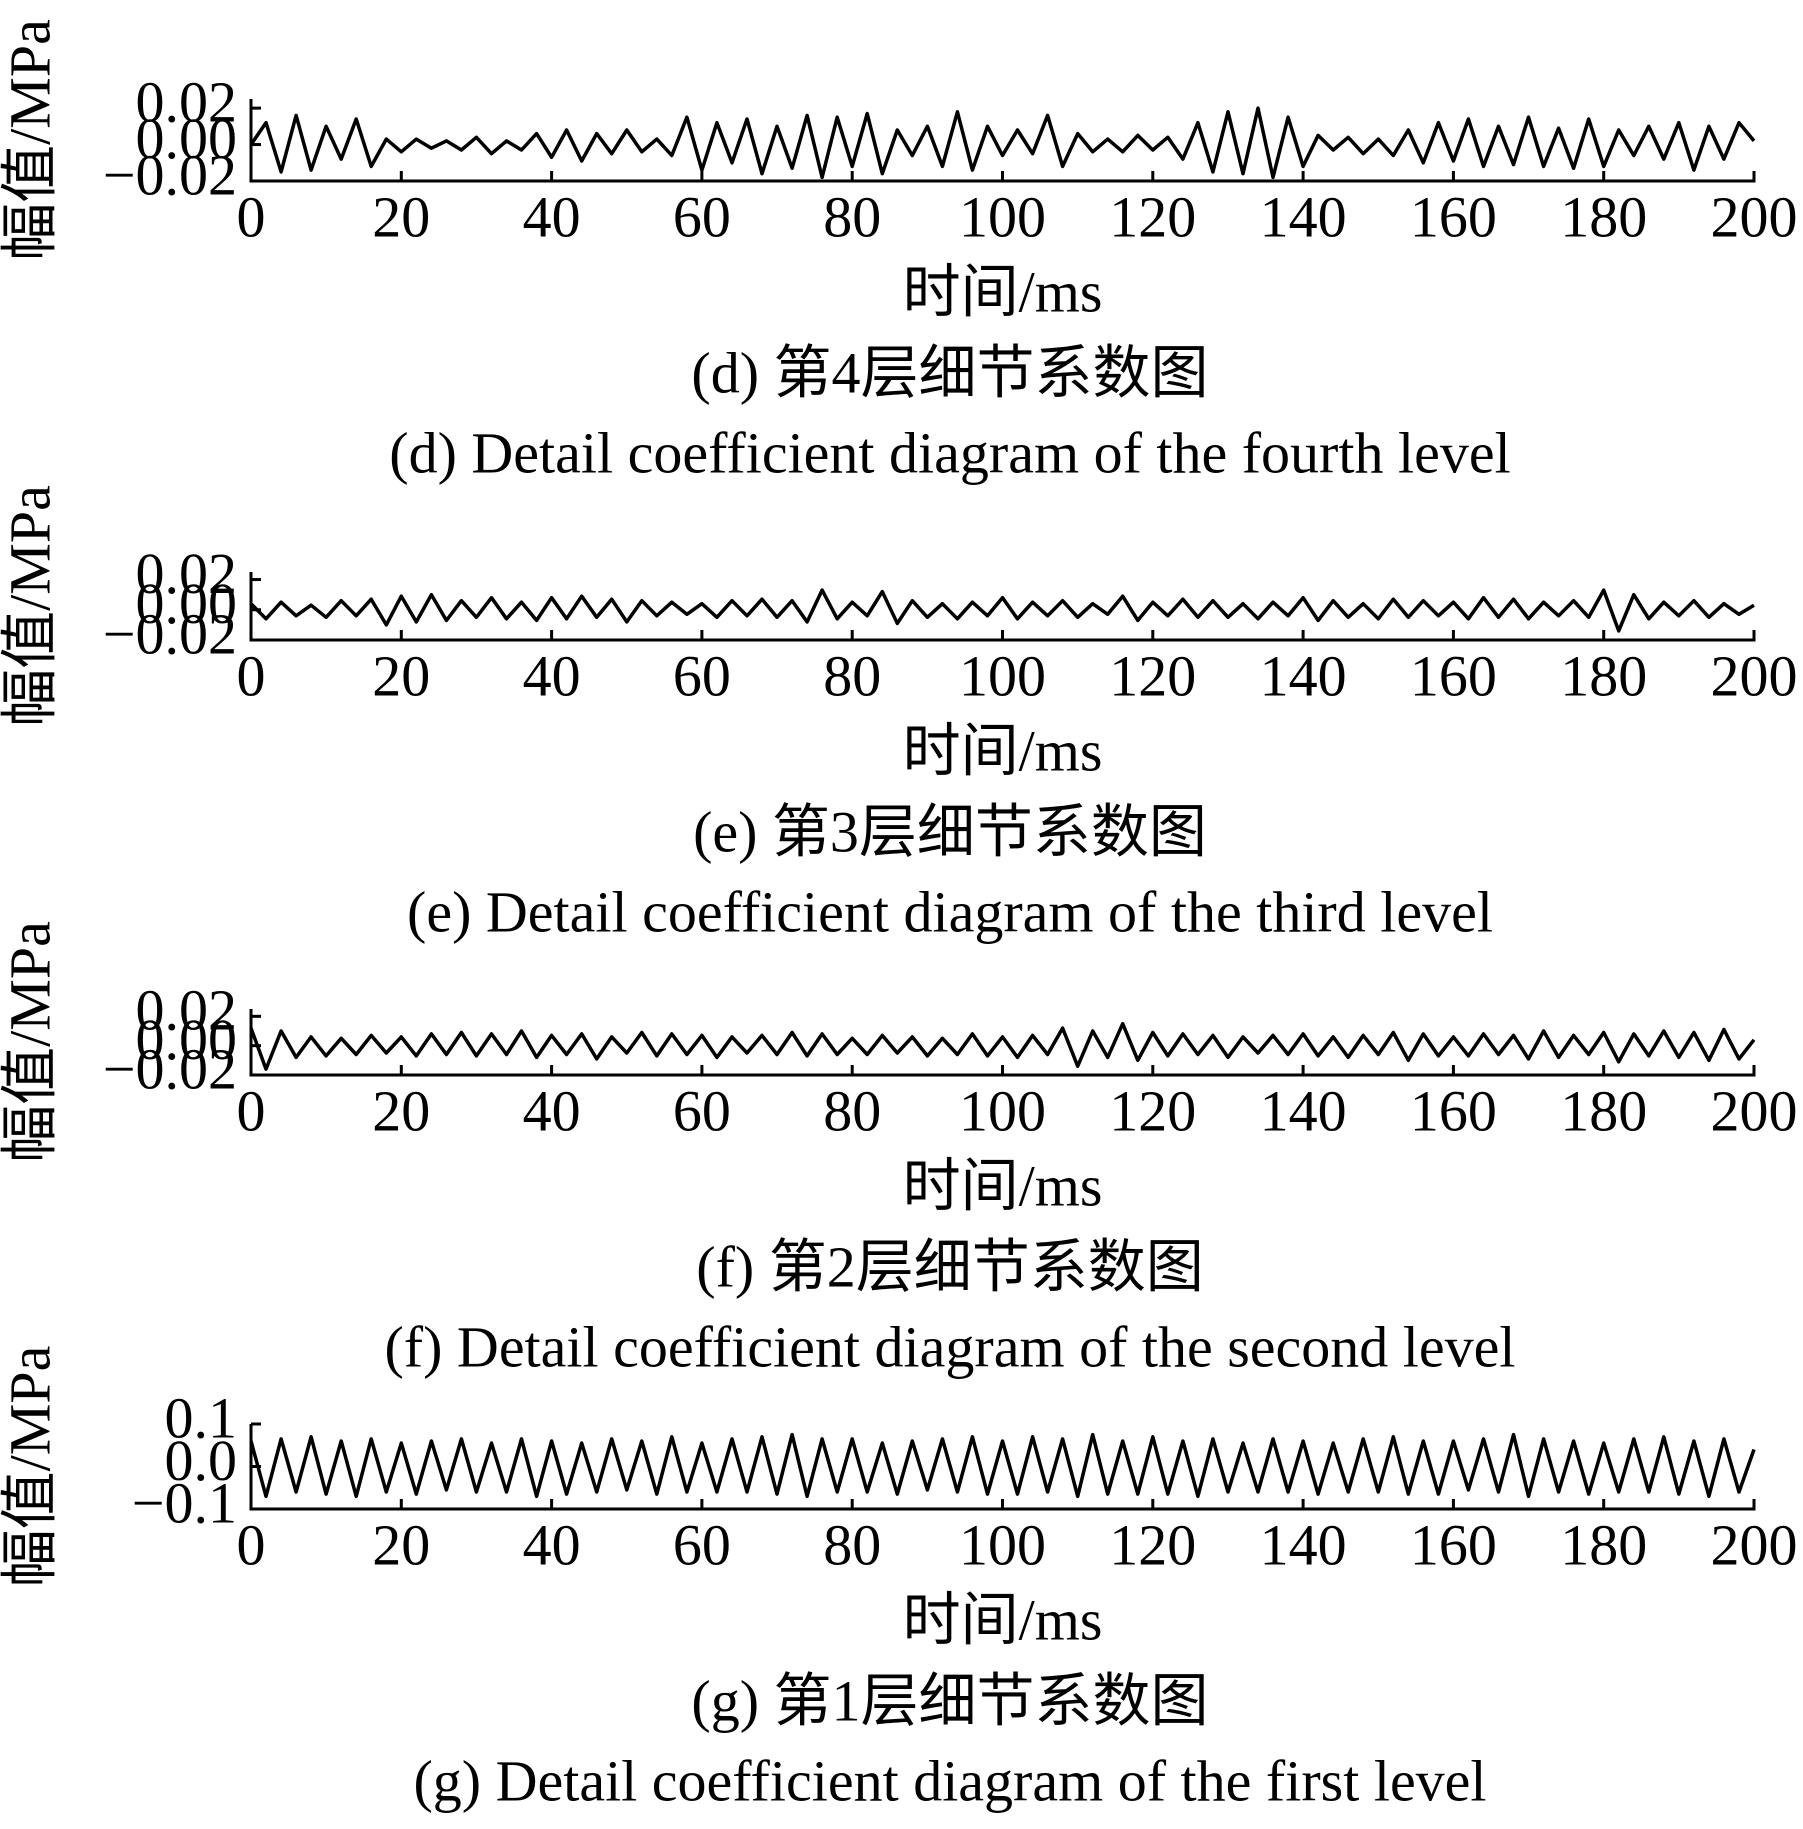 This screenshot has width=1803, height=1829. I want to click on caption-zh: (d) 第4层细节系数图, so click(949, 372).